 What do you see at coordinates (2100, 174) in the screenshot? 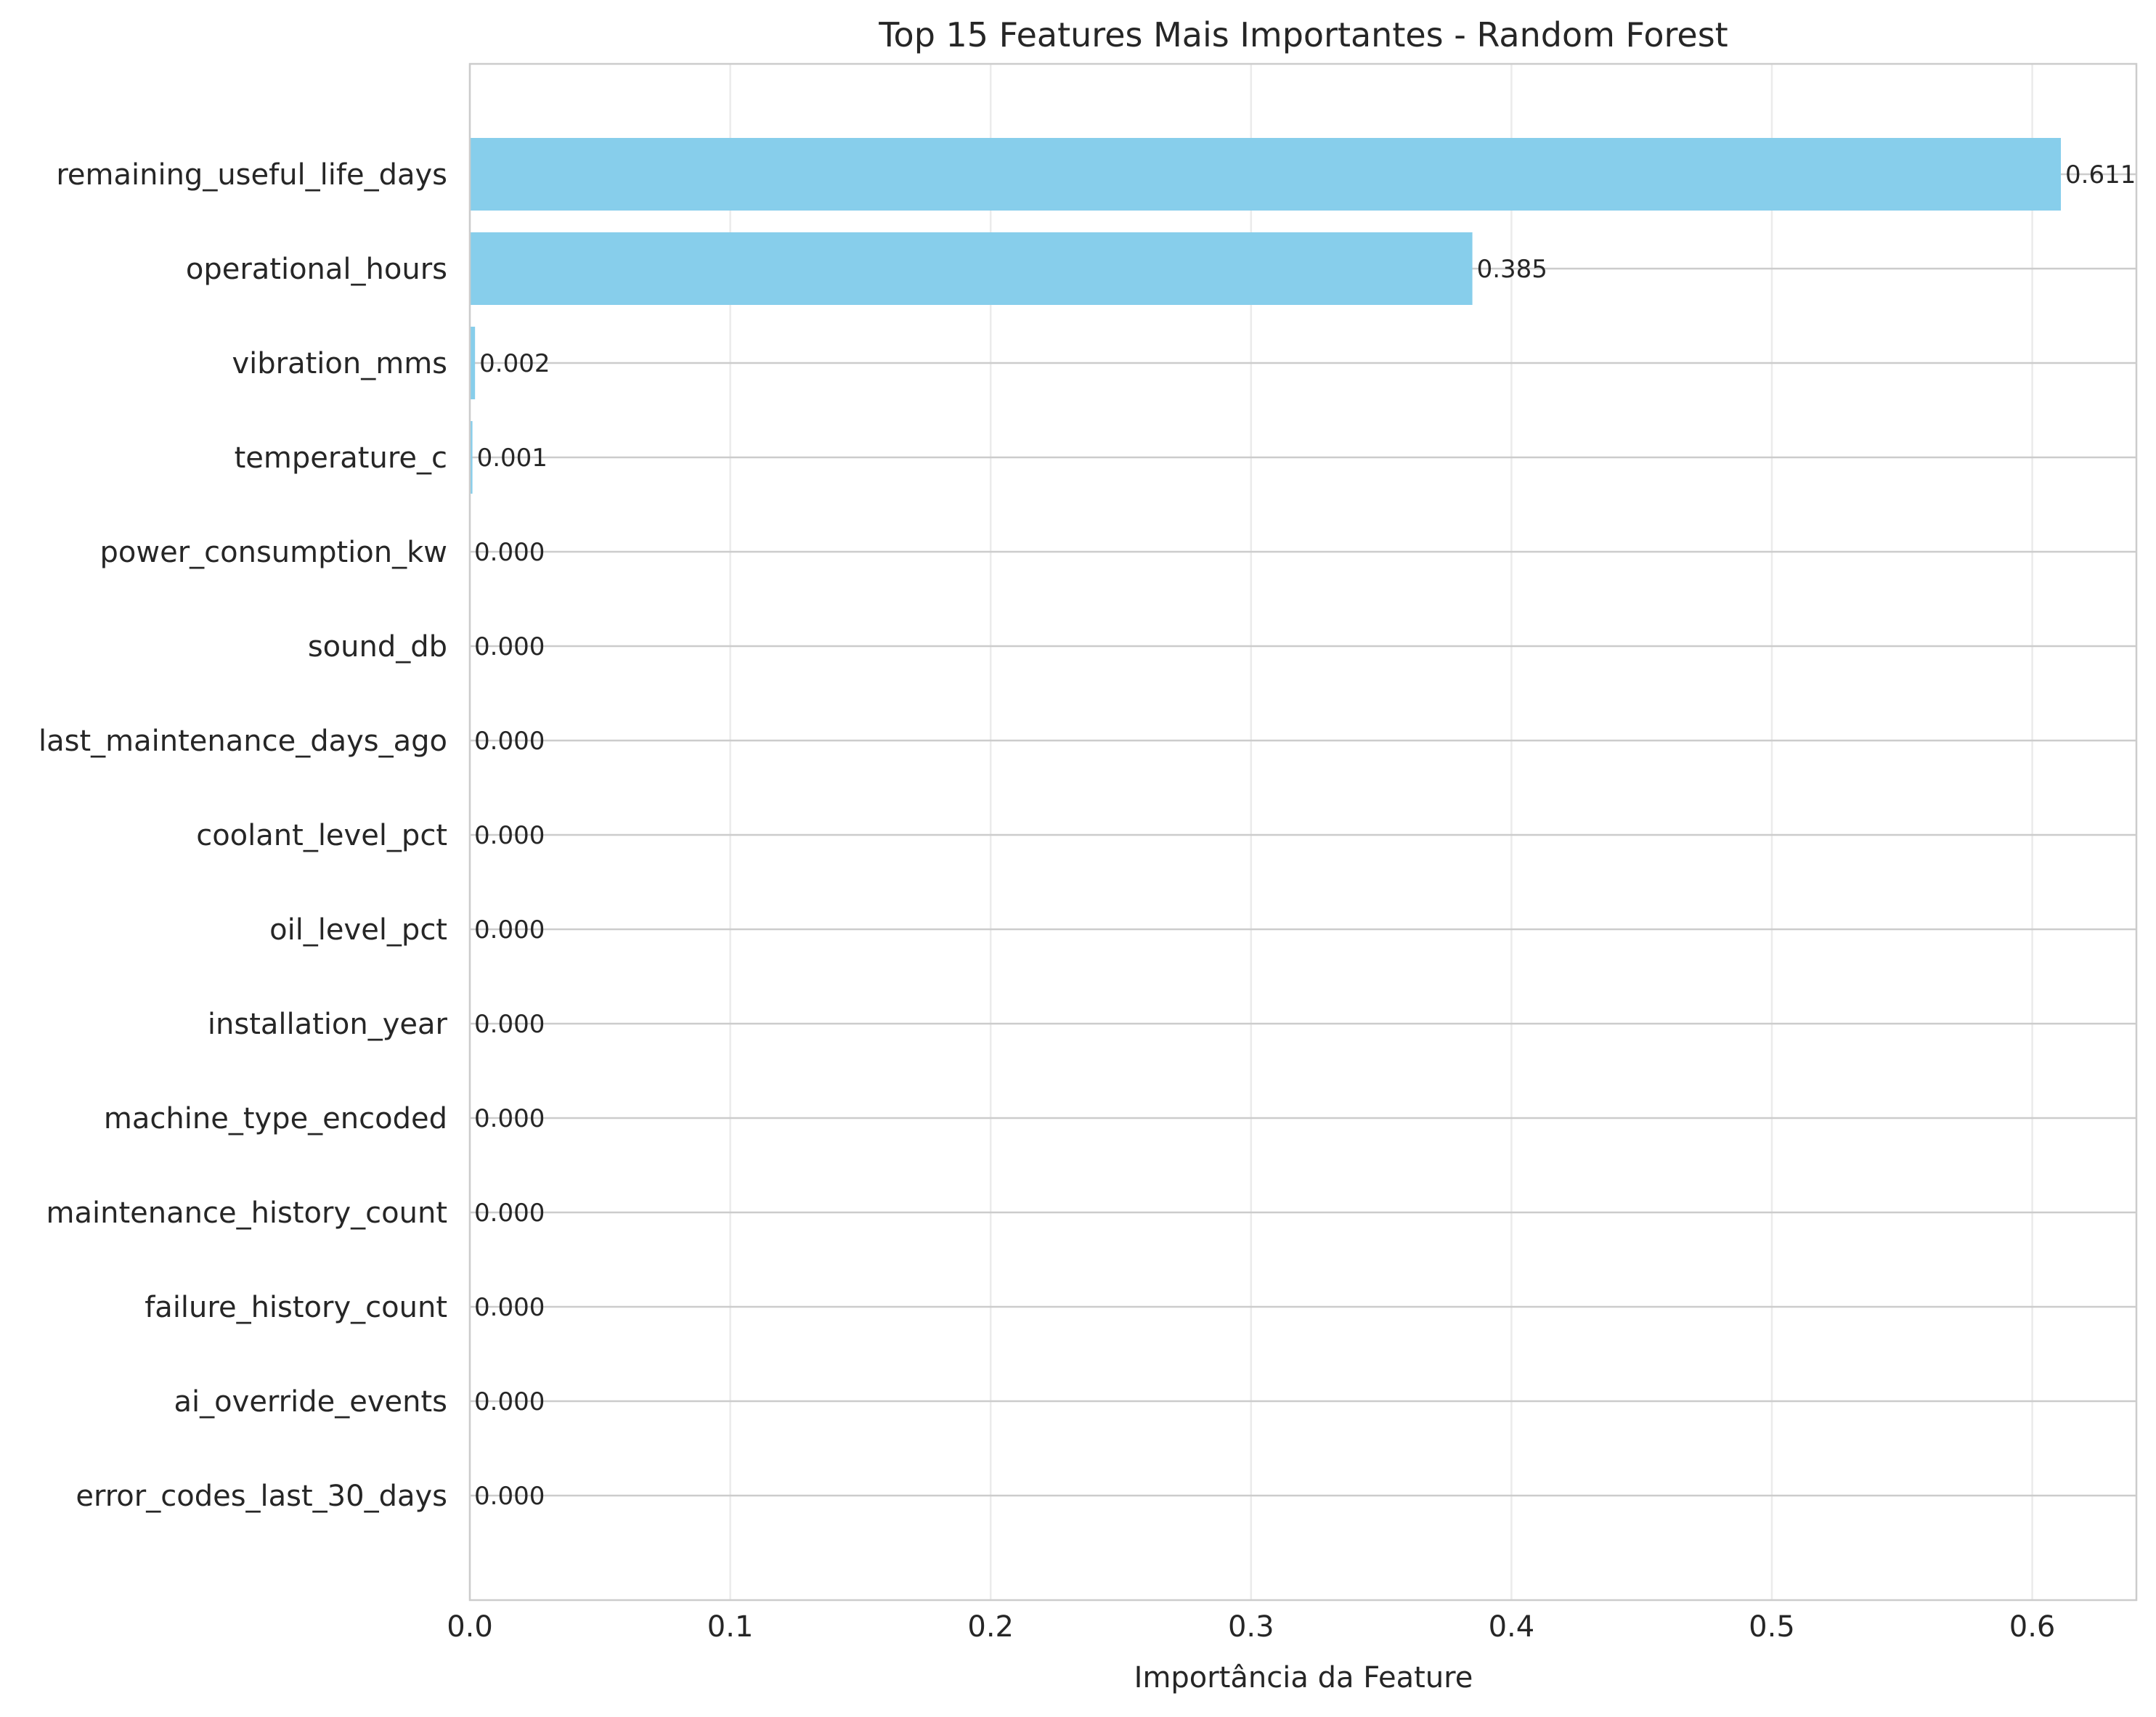
I see `bar-value-label: 0.611` at bounding box center [2100, 174].